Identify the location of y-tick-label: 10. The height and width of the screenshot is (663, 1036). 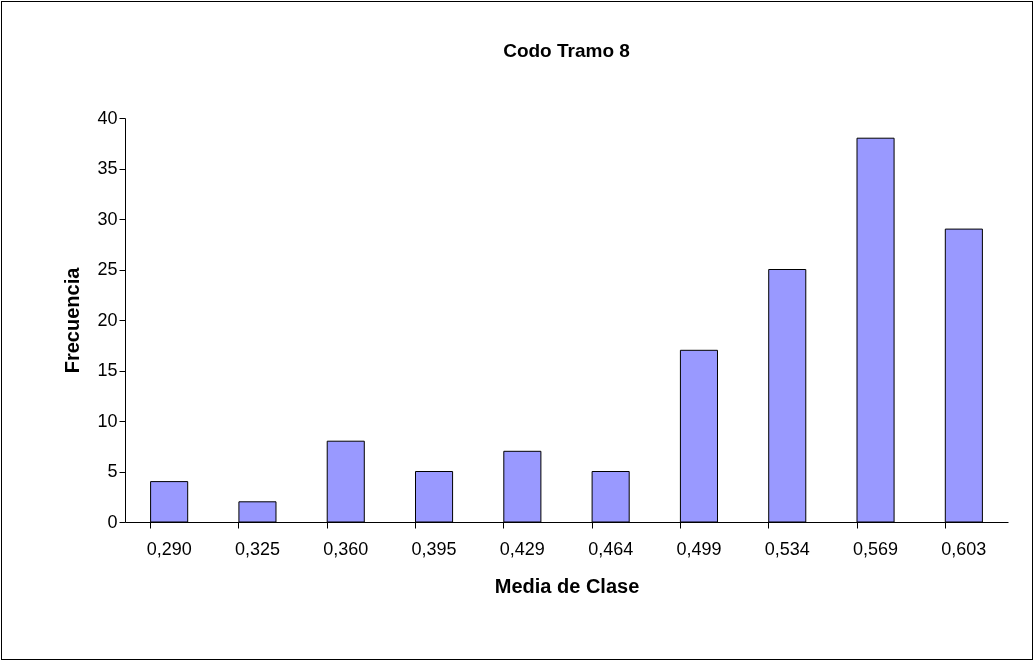
(107, 420).